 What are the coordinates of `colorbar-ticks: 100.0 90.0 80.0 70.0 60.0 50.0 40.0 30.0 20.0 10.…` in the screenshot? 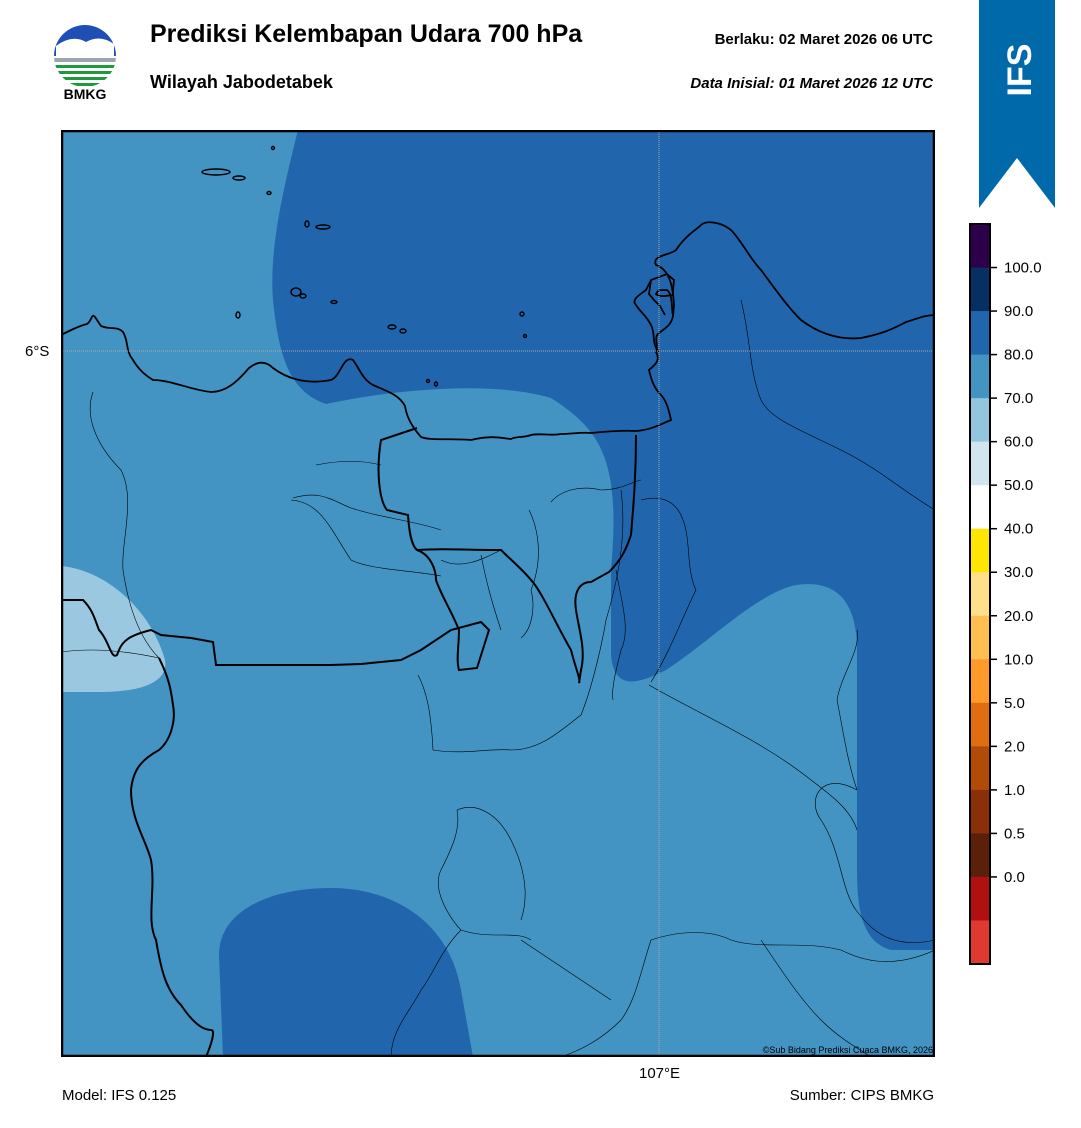 It's located at (1016, 573).